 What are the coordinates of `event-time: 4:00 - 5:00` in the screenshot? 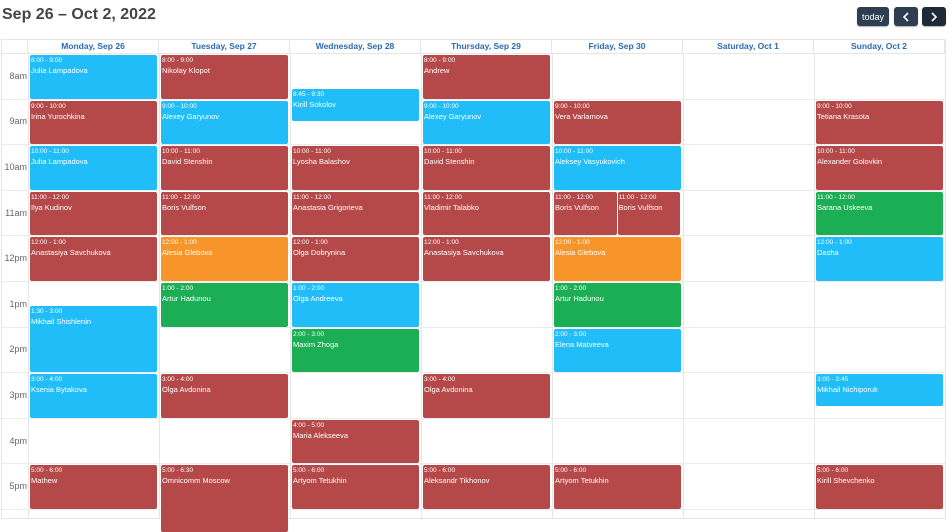 It's located at (309, 425).